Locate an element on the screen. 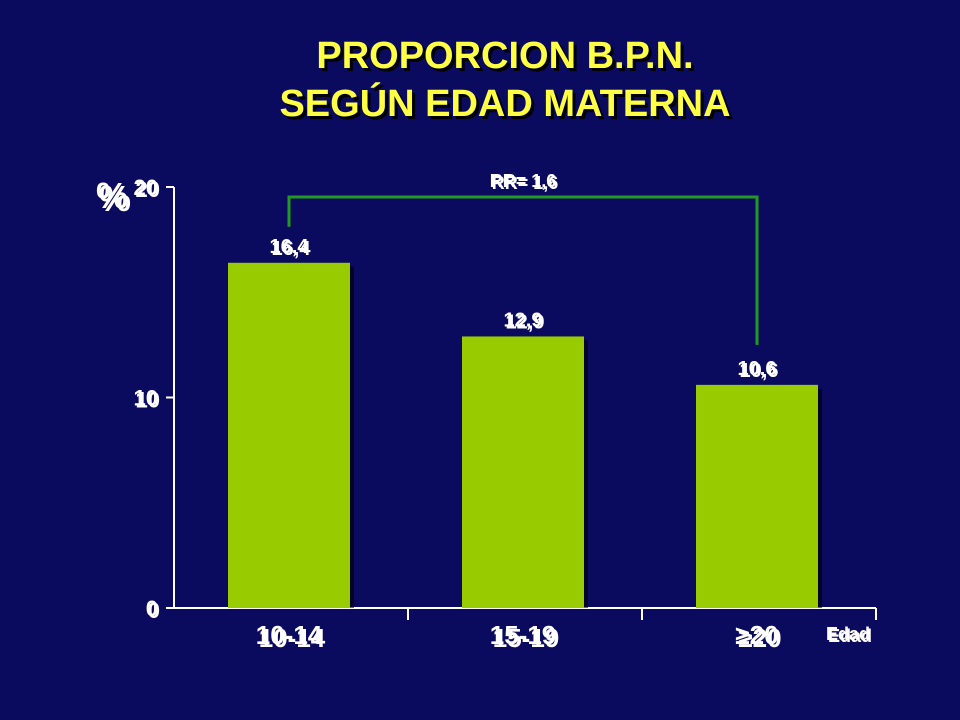  y-tick-label-20-text: 20 is located at coordinates (146, 187).